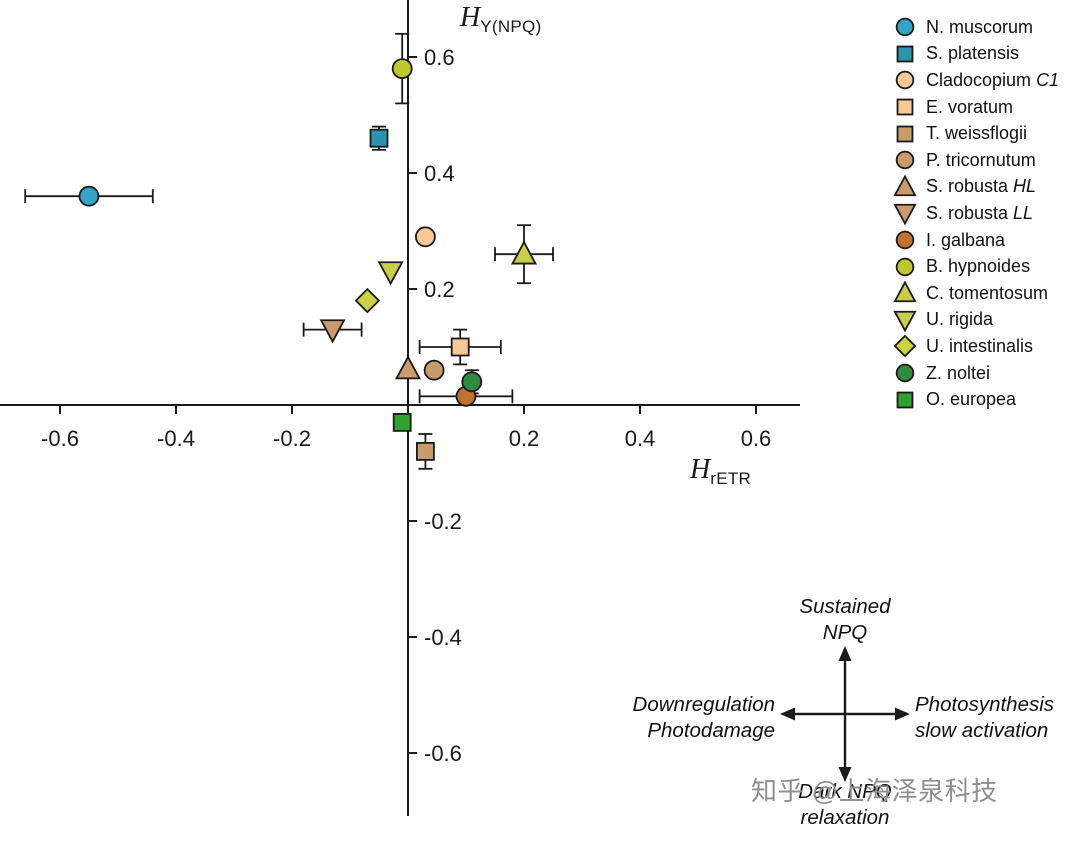 This screenshot has width=1080, height=846. I want to click on legend-item-c-tomentosum: C. tomentosum, so click(976, 293).